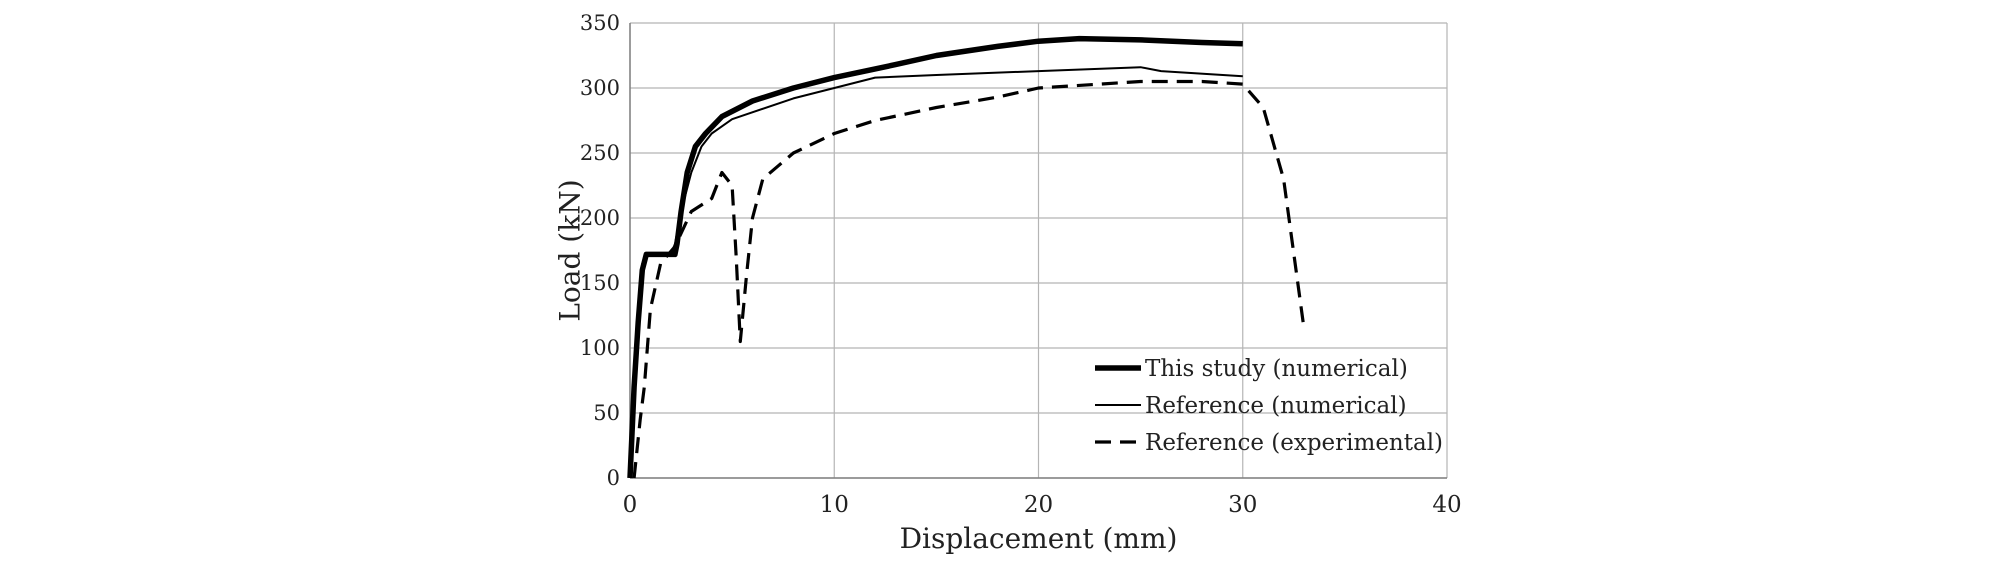  What do you see at coordinates (570, 250) in the screenshot?
I see `y-axis-label: Load (kN)` at bounding box center [570, 250].